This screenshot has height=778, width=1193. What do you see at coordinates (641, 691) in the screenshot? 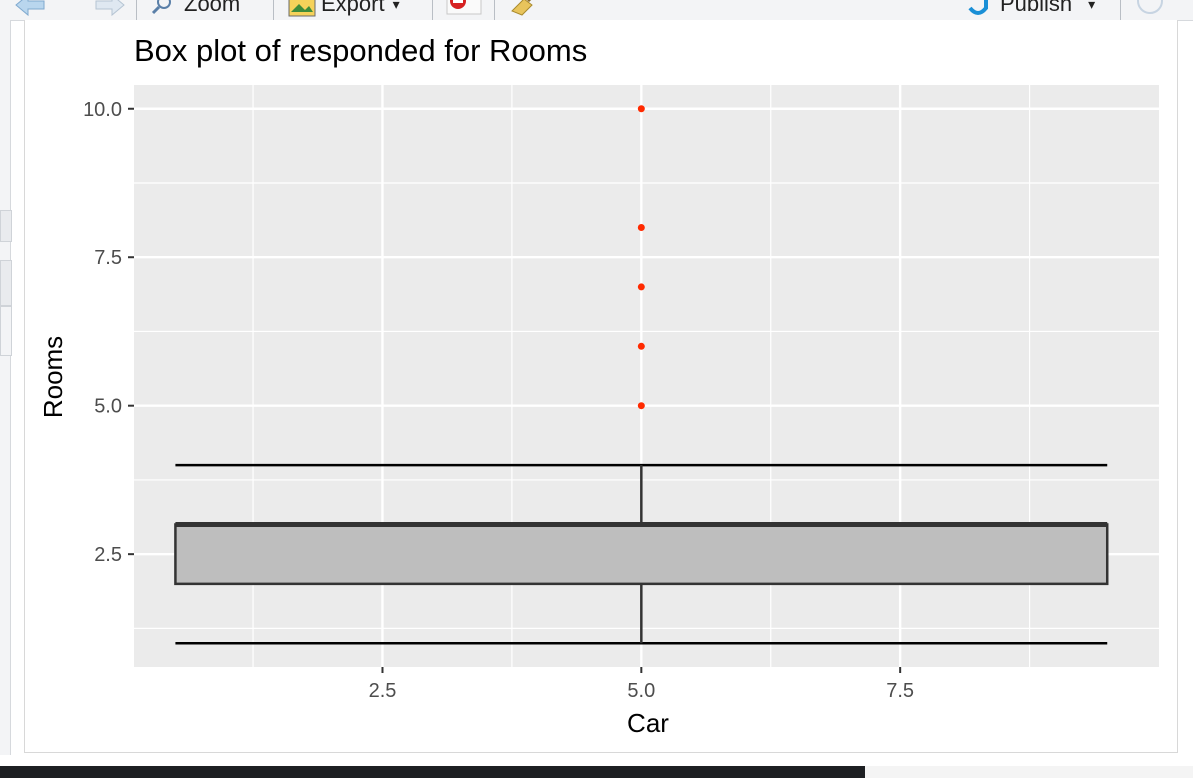
I see `x-tick-label: 5.0` at bounding box center [641, 691].